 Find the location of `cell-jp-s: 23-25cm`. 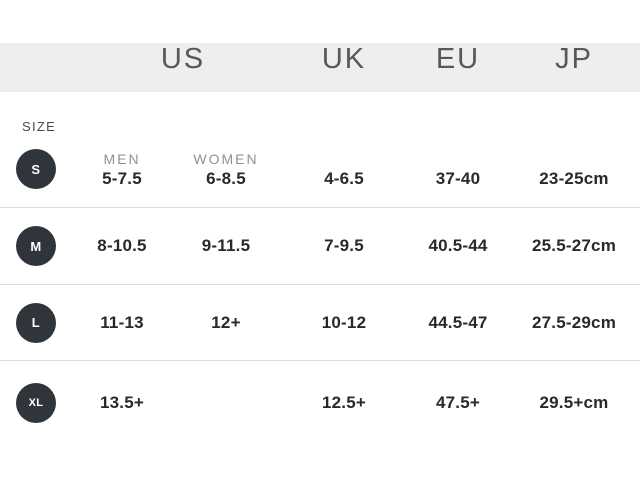

cell-jp-s: 23-25cm is located at coordinates (574, 169).